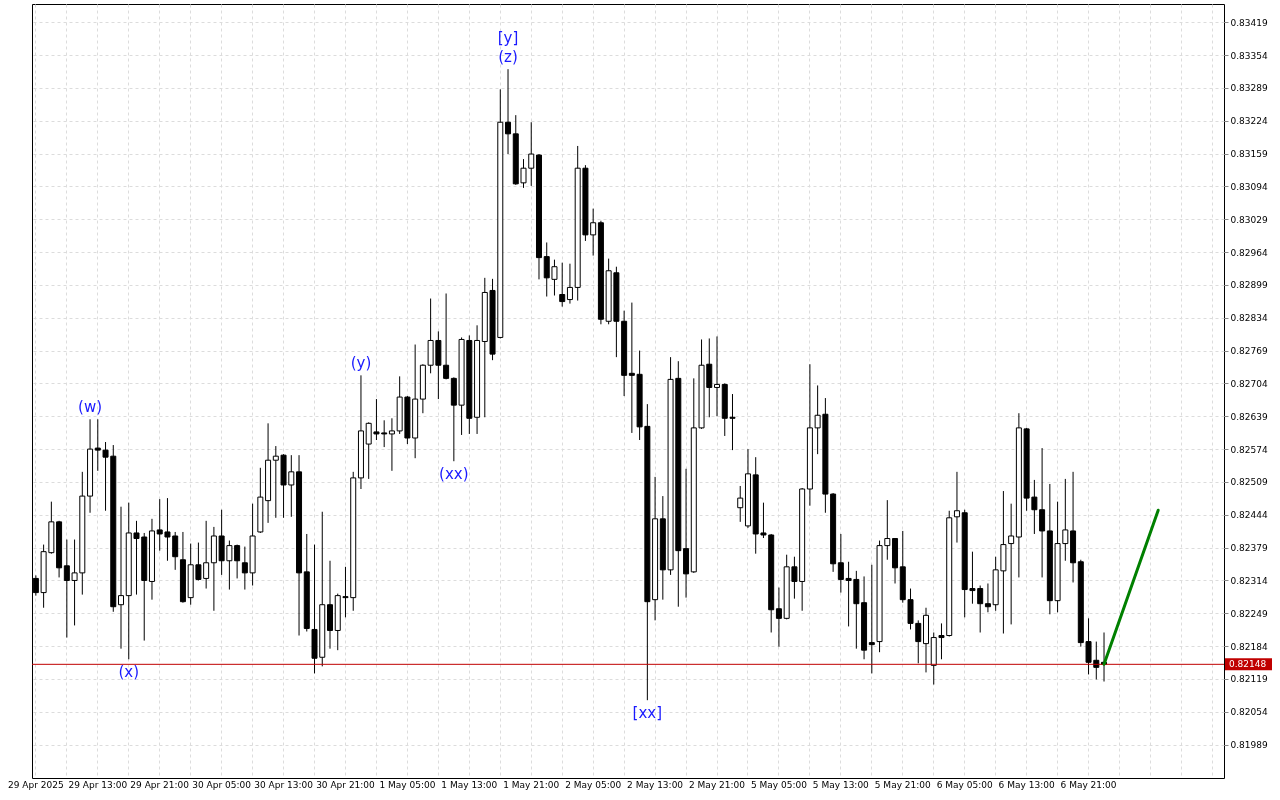  What do you see at coordinates (508, 57) in the screenshot?
I see `annotation: (z)` at bounding box center [508, 57].